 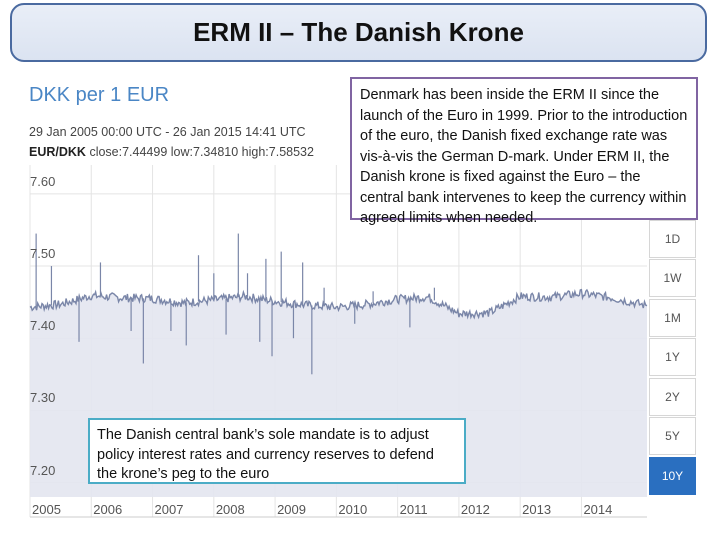 What do you see at coordinates (43, 326) in the screenshot?
I see `y-tick-label: 7.40` at bounding box center [43, 326].